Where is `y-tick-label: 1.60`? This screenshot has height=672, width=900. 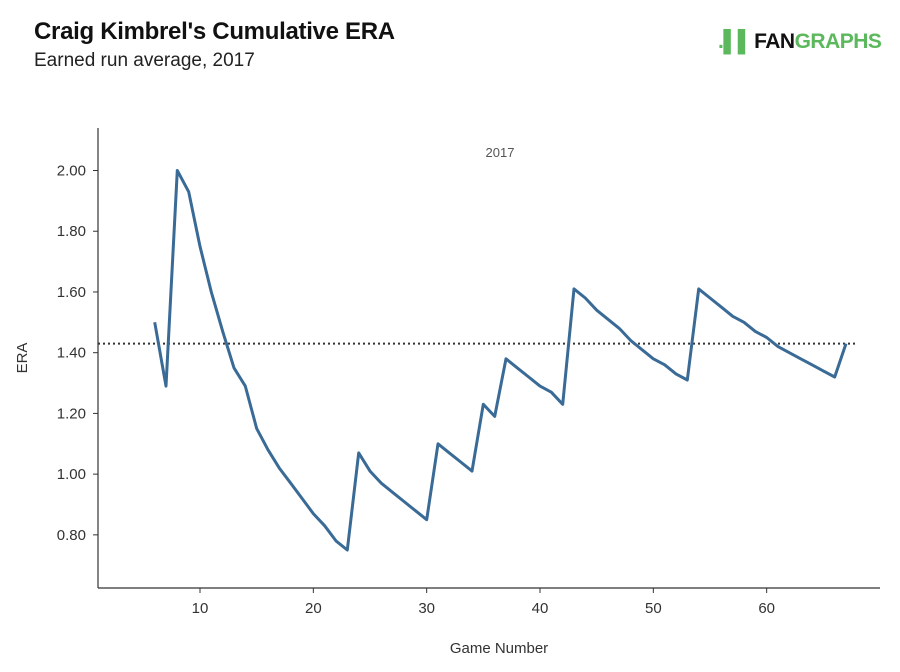
y-tick-label: 1.60 is located at coordinates (71, 292).